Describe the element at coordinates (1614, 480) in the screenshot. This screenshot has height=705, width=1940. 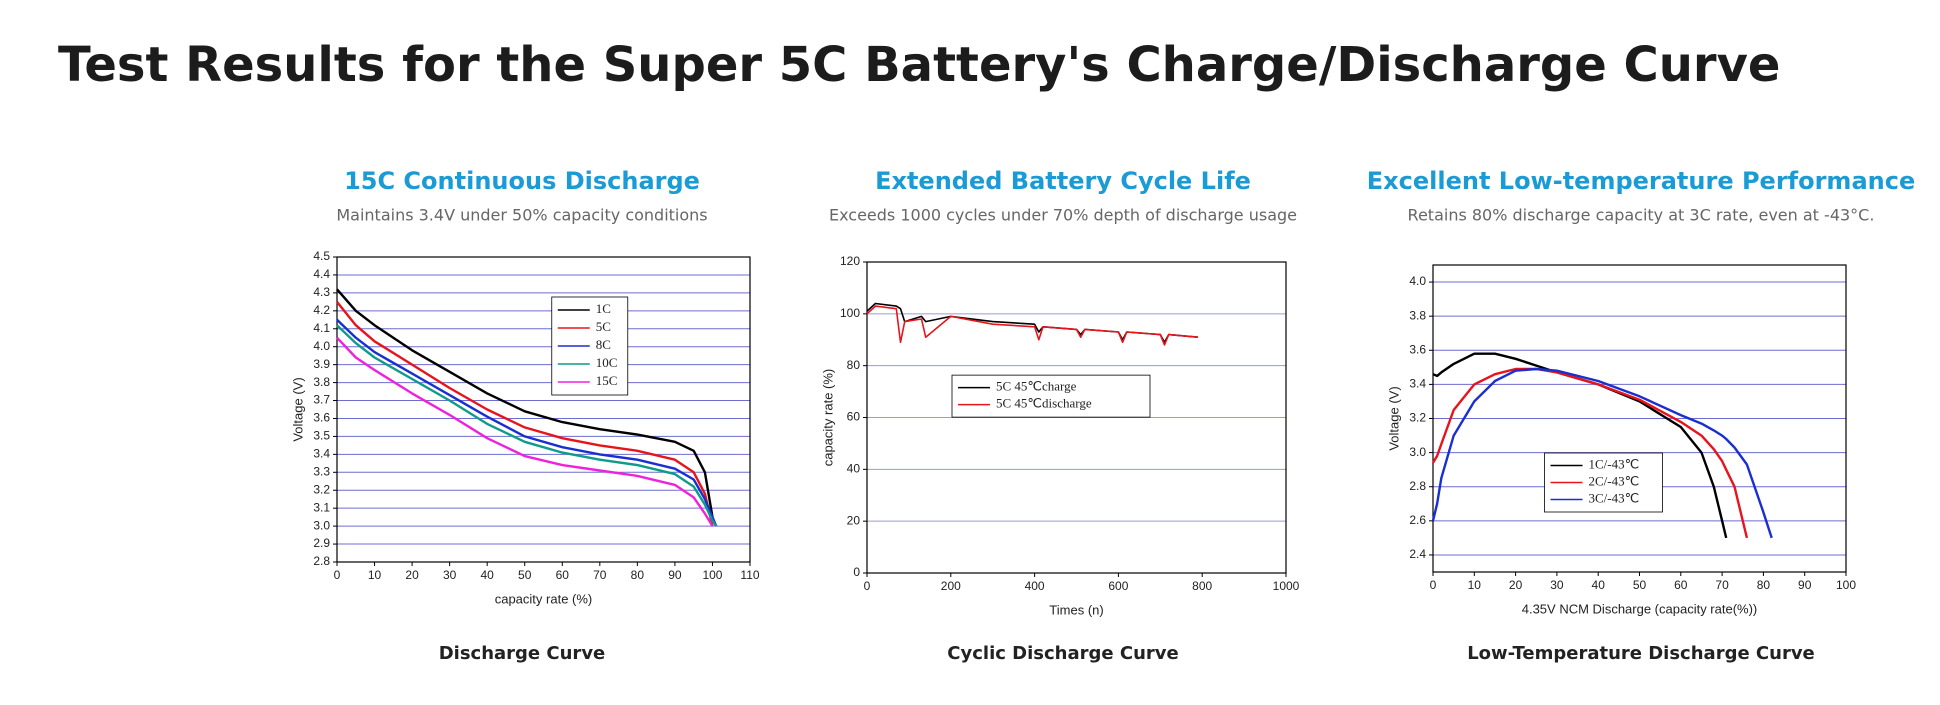
I see `legend-label: 2C/-43℃` at that location.